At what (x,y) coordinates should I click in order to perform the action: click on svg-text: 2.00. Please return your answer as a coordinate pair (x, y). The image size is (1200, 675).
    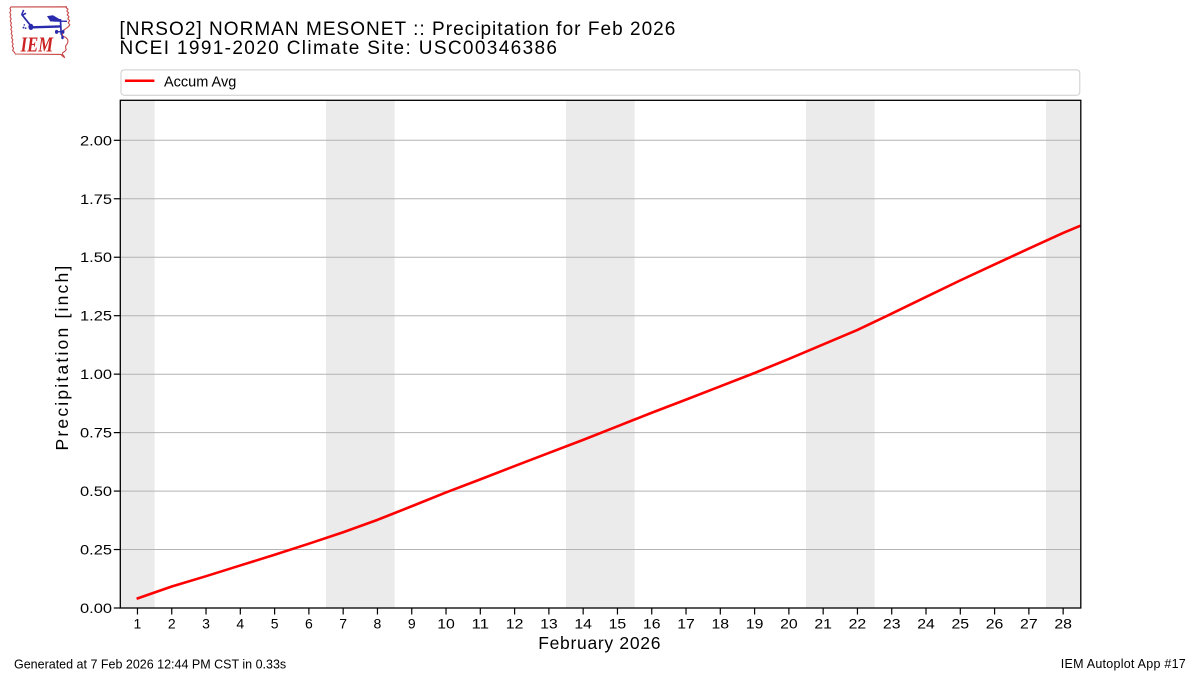
    Looking at the image, I should click on (96, 140).